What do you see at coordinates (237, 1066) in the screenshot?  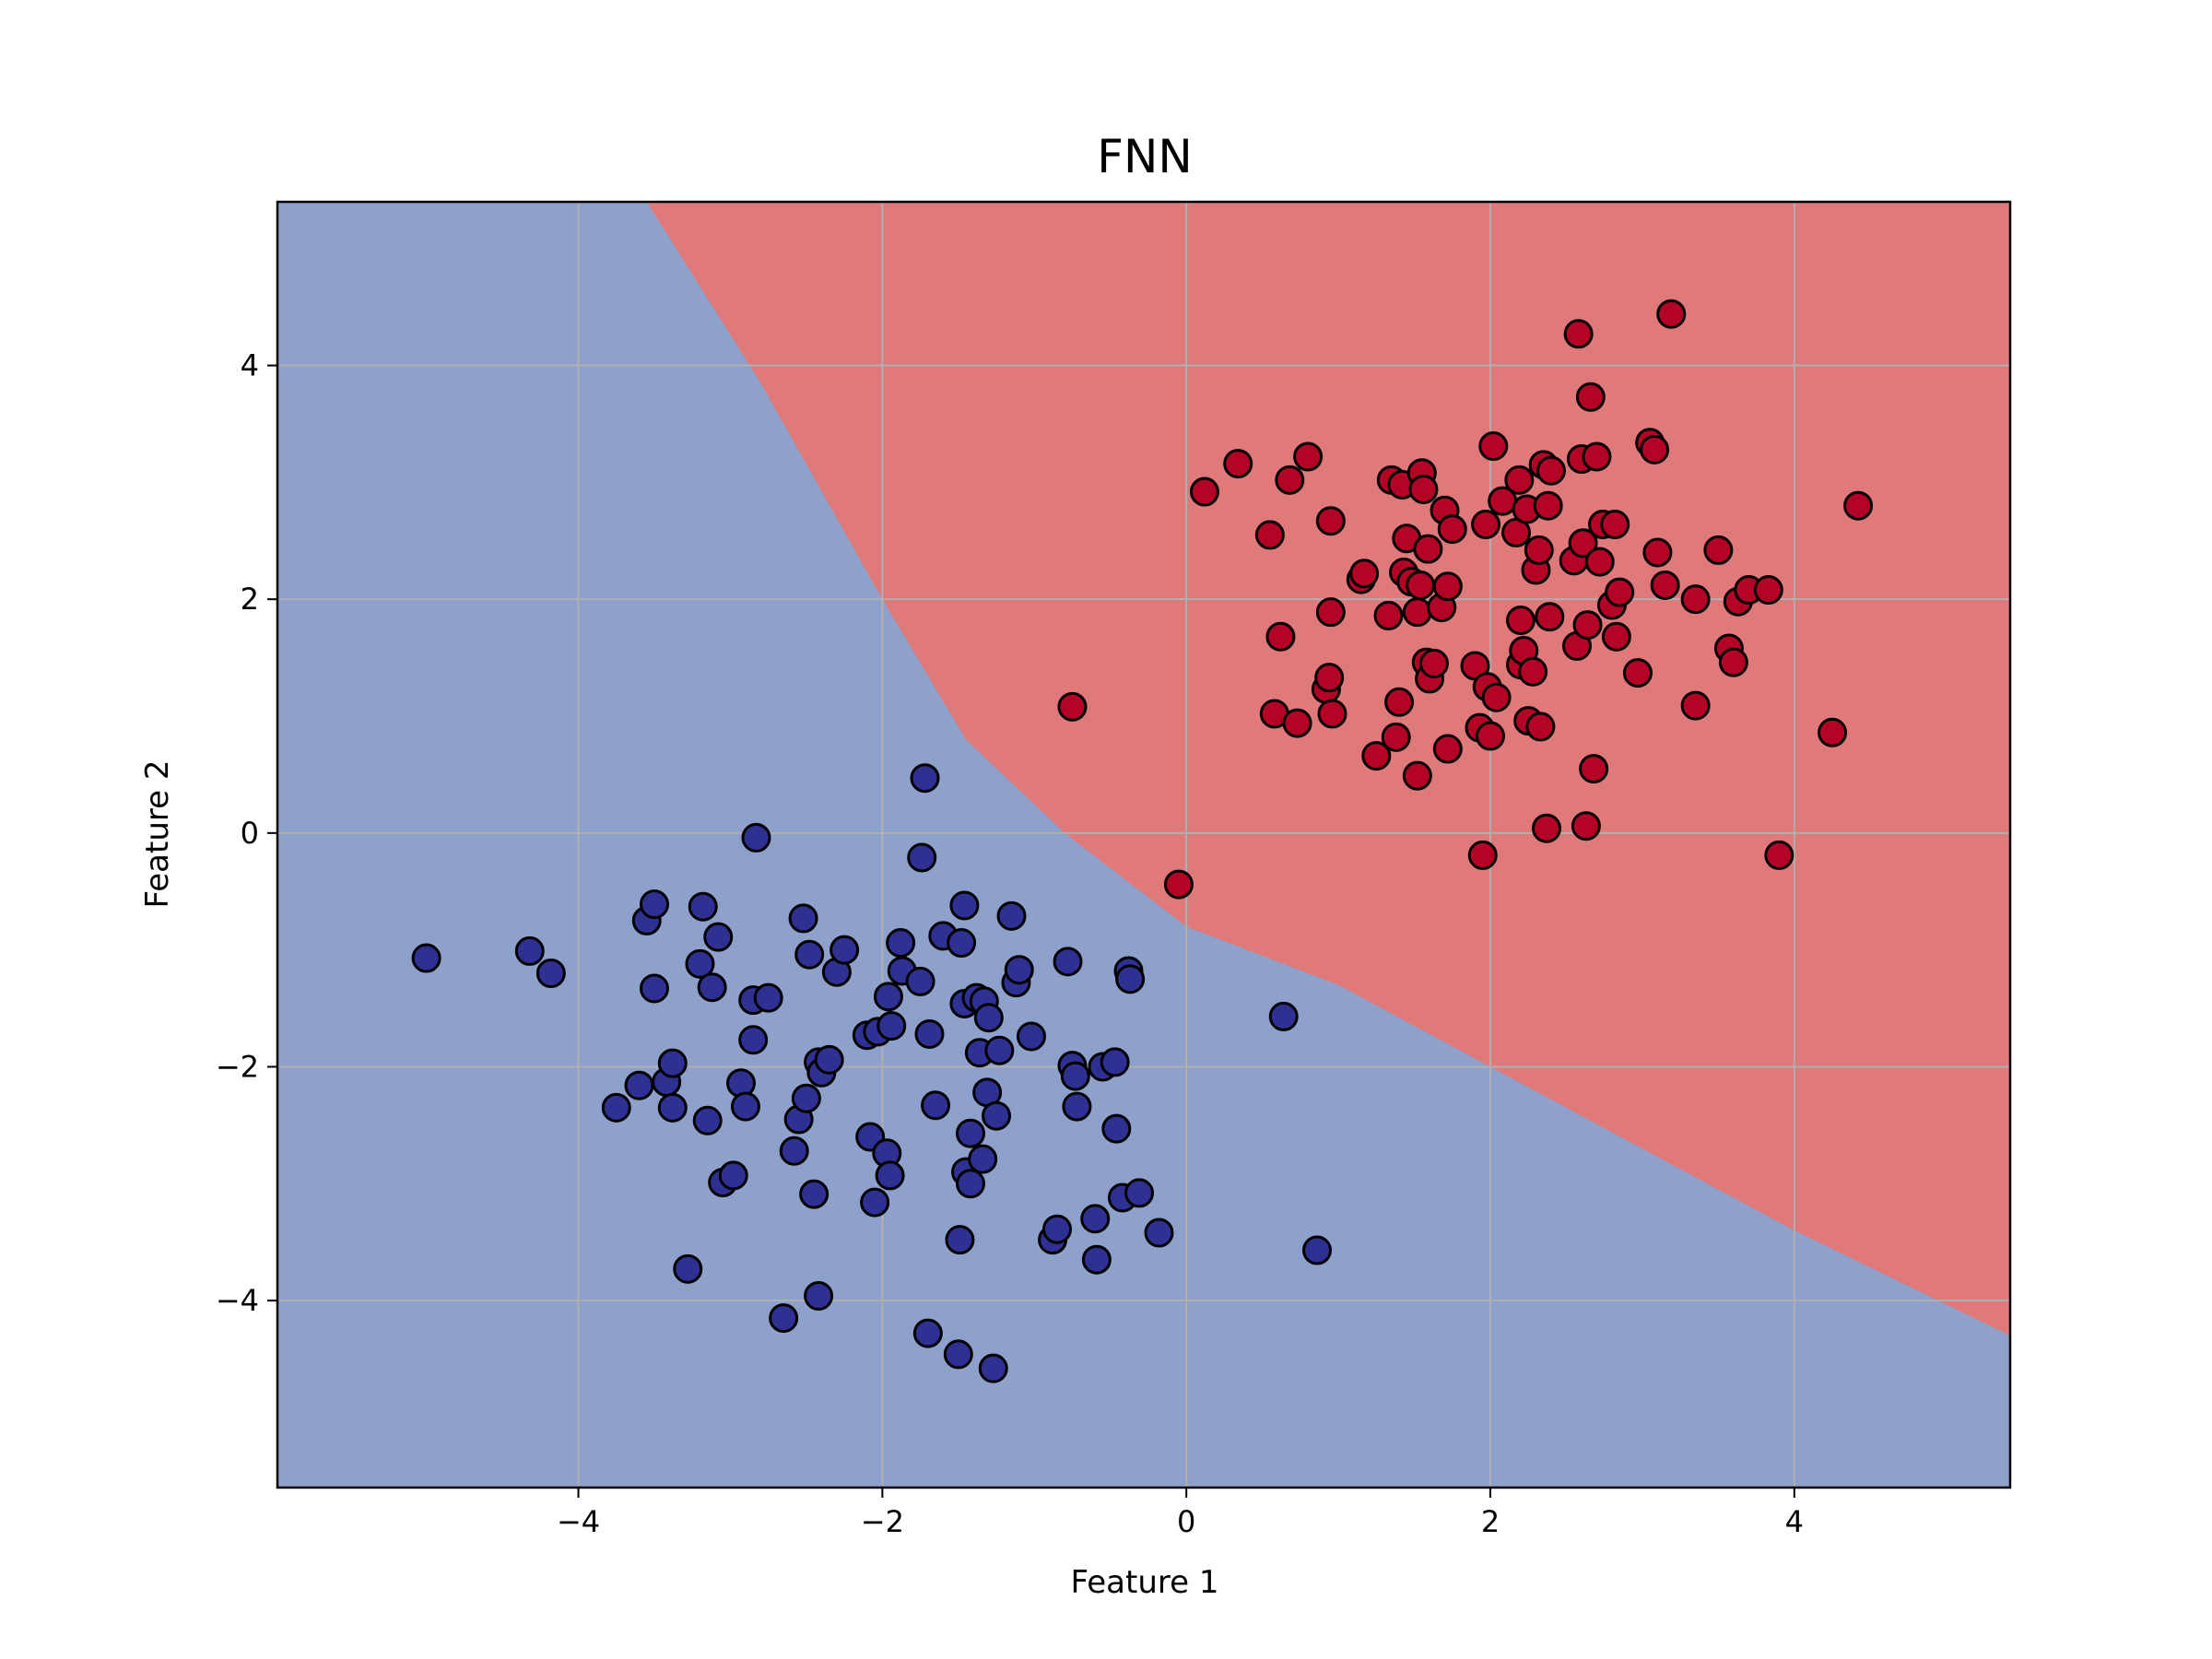 I see `y-tick-label: −2` at bounding box center [237, 1066].